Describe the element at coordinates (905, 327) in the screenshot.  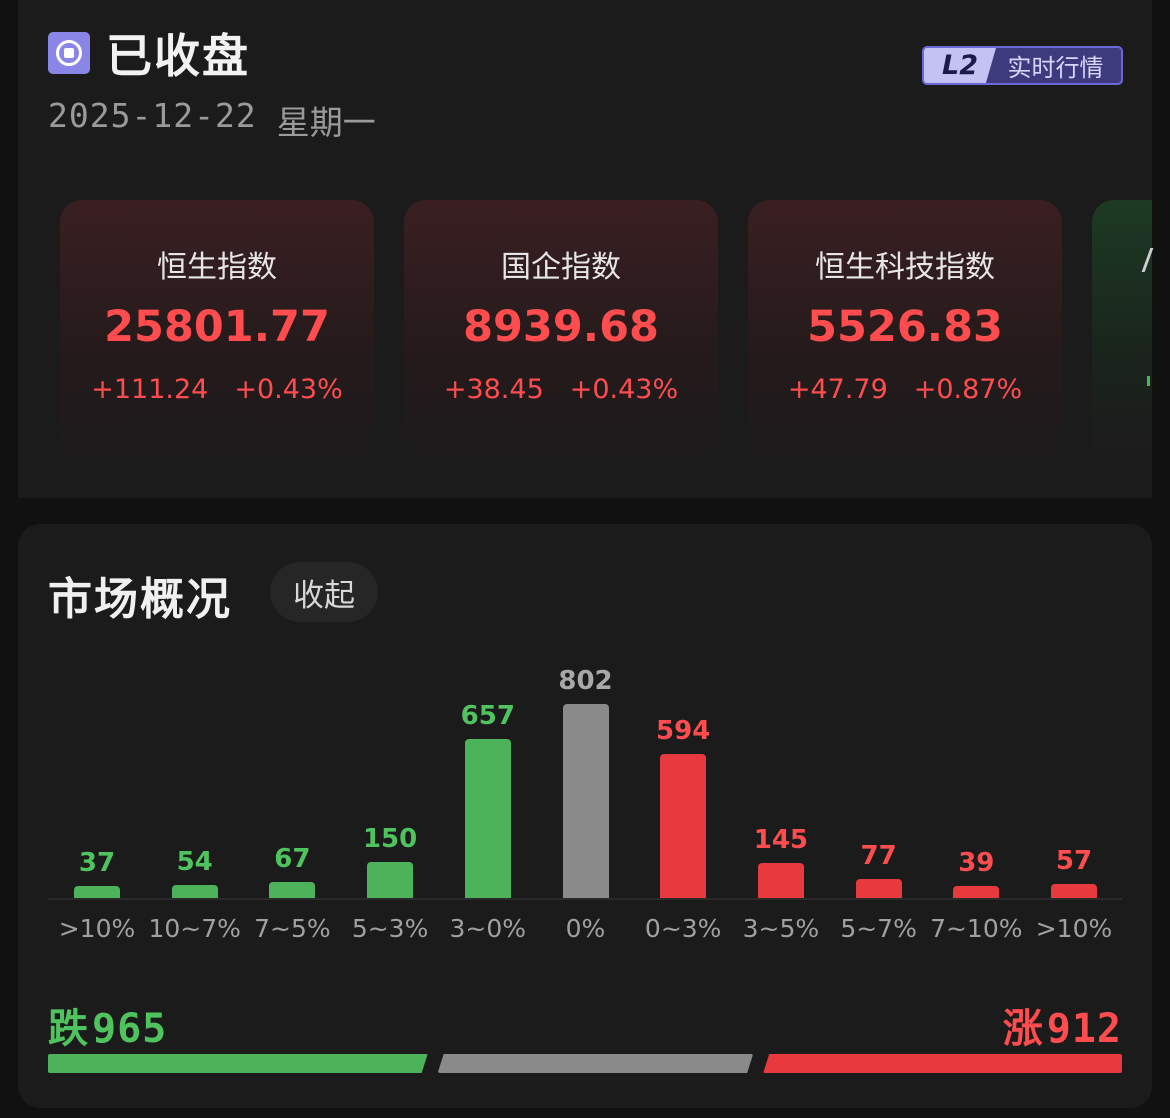
I see `index-value: 5526.83` at that location.